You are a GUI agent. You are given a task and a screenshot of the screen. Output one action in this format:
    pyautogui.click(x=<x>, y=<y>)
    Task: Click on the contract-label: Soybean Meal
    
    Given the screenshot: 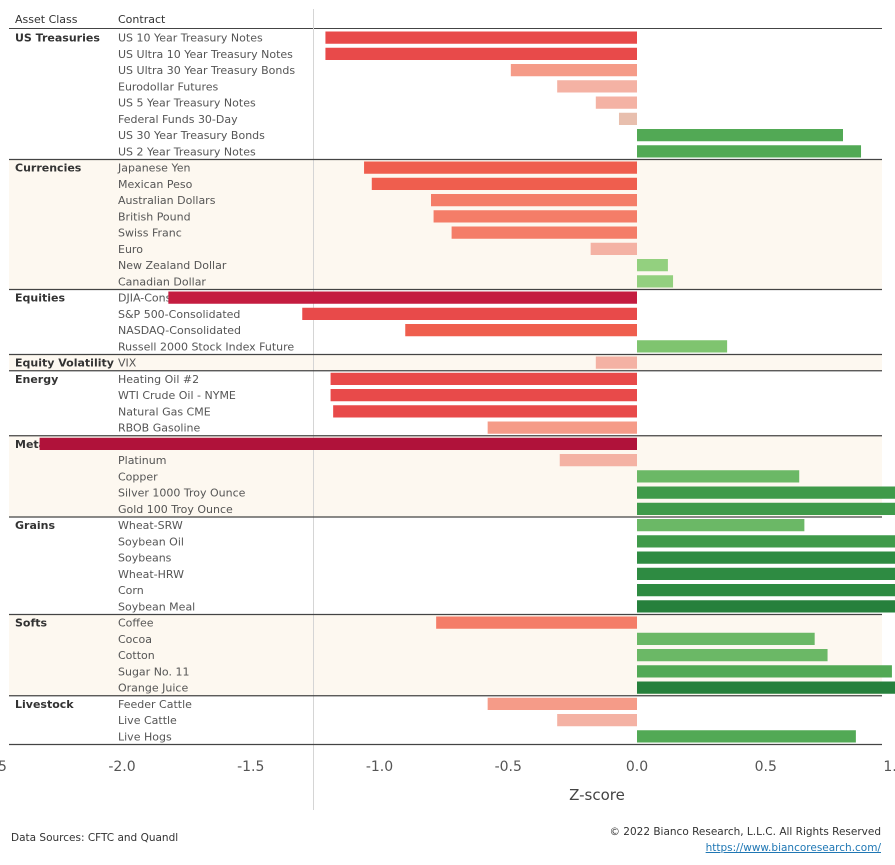 What is the action you would take?
    pyautogui.click(x=156, y=606)
    